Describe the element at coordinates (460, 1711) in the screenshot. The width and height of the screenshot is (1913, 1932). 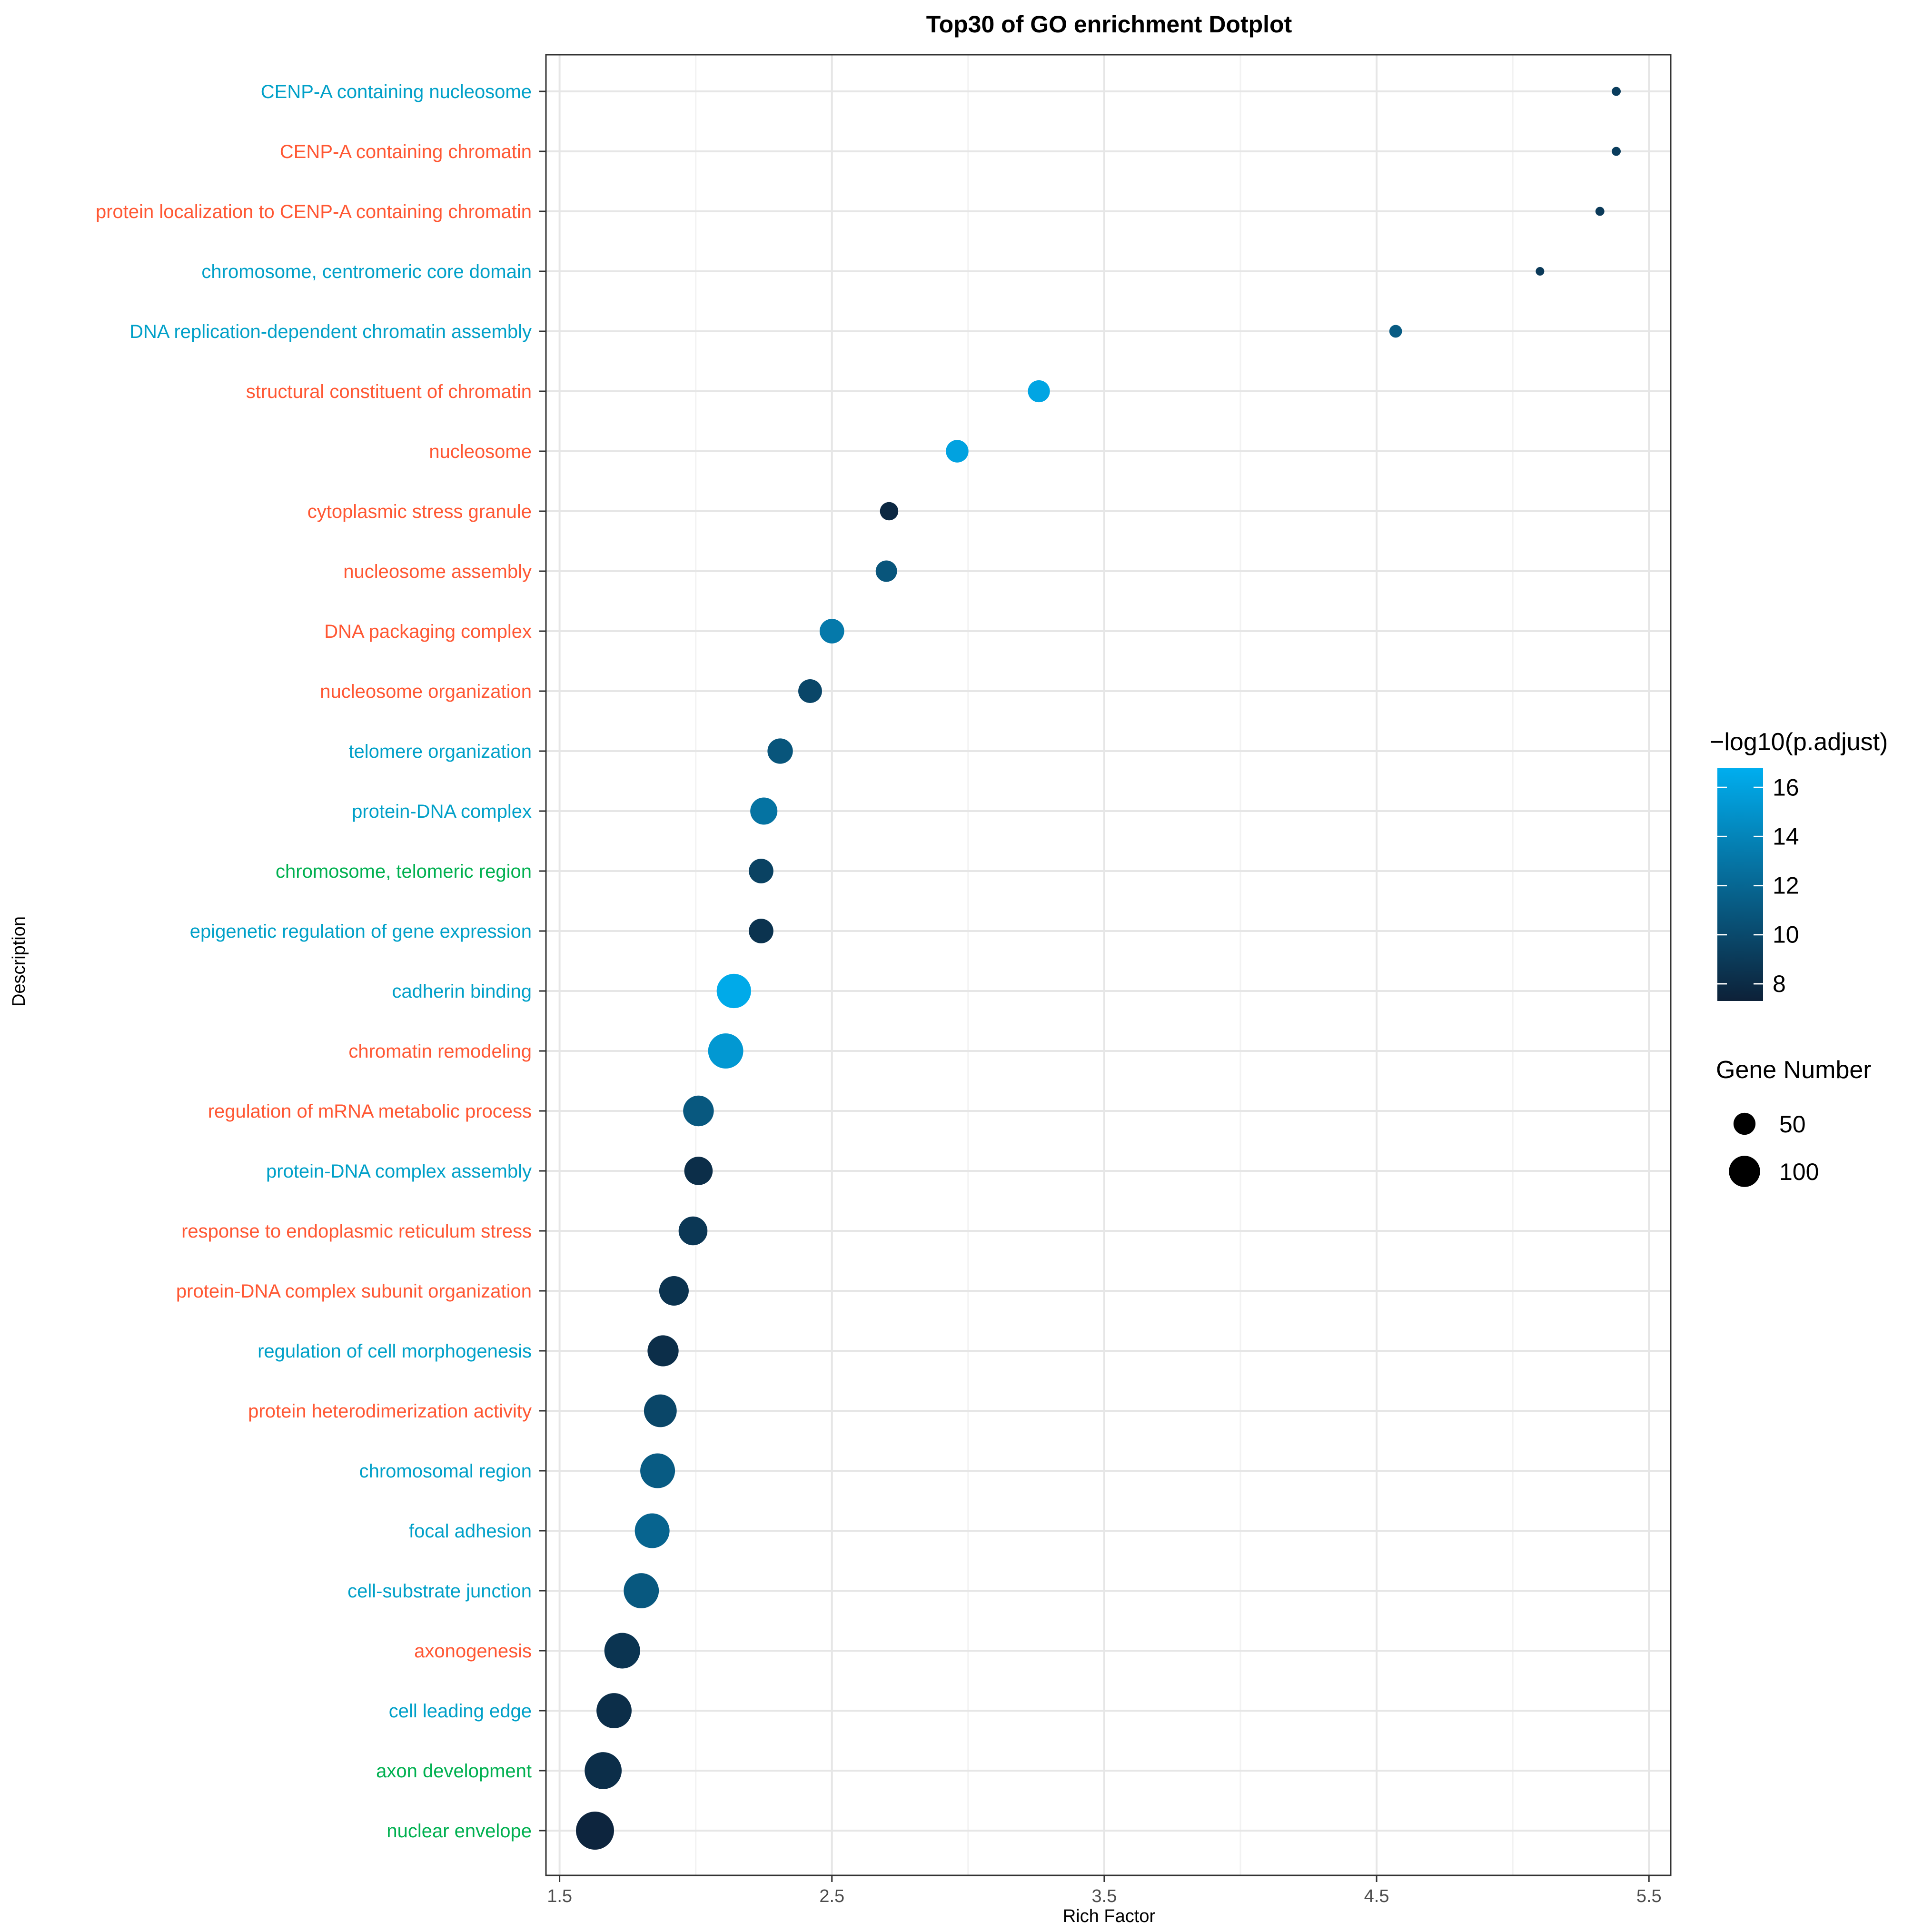
I see `y-tick-label: cell leading edge` at that location.